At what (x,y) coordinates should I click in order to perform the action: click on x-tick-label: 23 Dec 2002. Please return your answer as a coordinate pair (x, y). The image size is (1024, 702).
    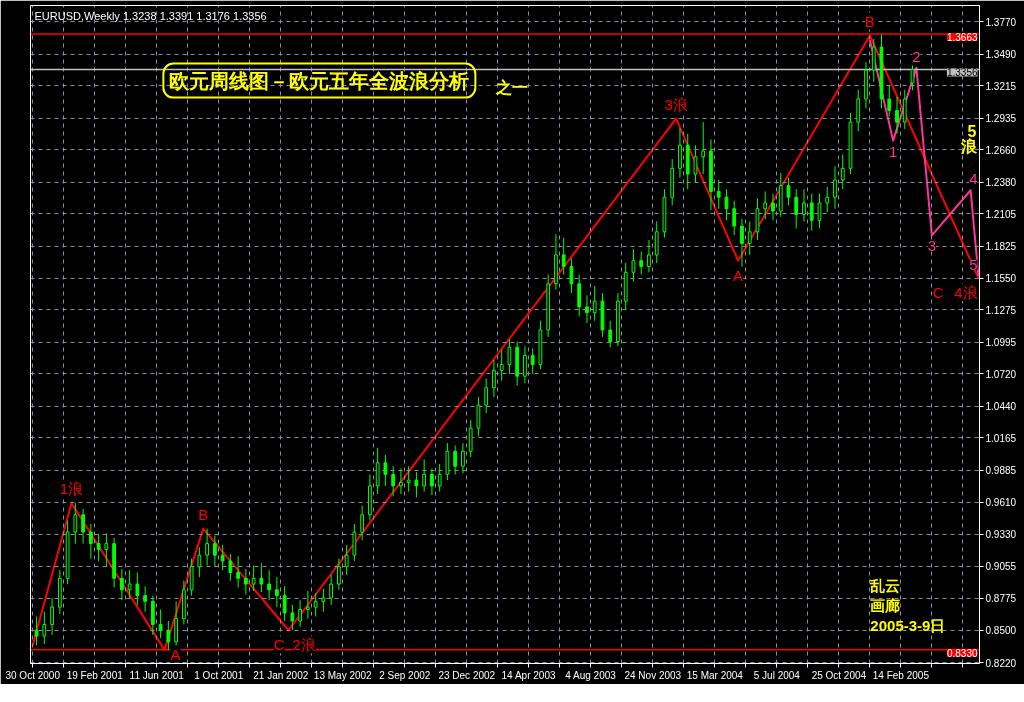
    Looking at the image, I should click on (467, 675).